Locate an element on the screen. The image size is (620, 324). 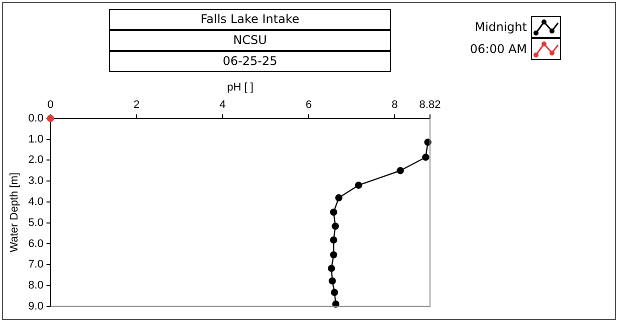
chart-subtitle: NCSU is located at coordinates (250, 41).